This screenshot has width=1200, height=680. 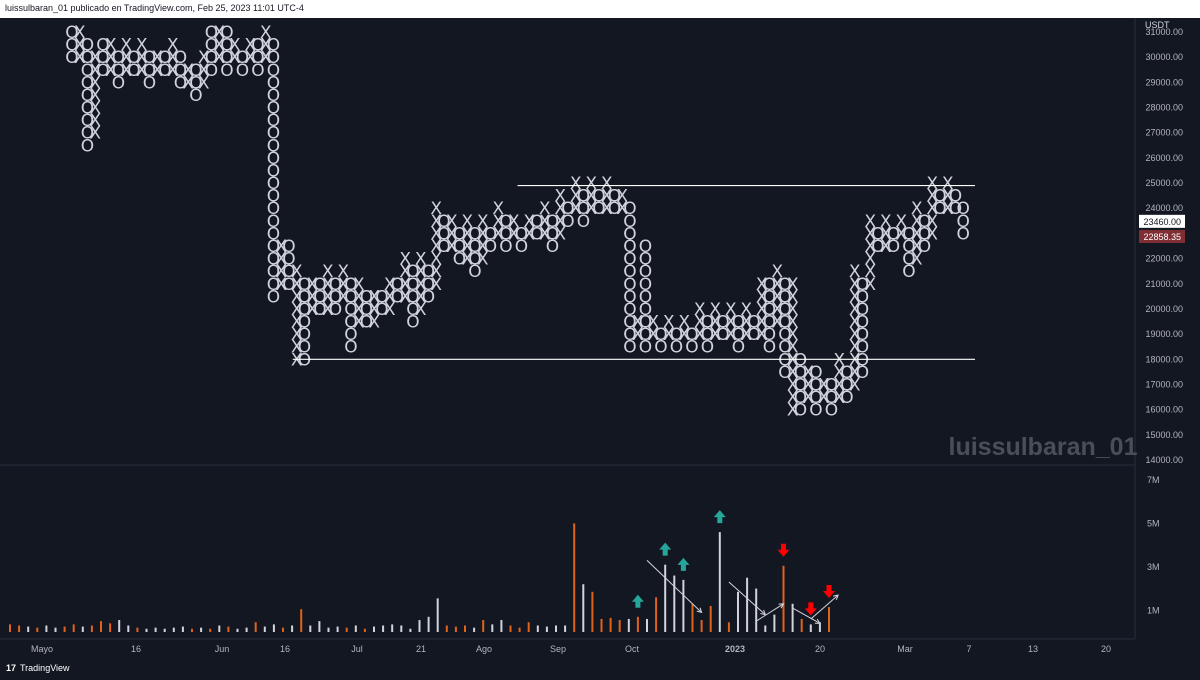 I want to click on tradingview-logo: 17 TradingView, so click(x=38, y=668).